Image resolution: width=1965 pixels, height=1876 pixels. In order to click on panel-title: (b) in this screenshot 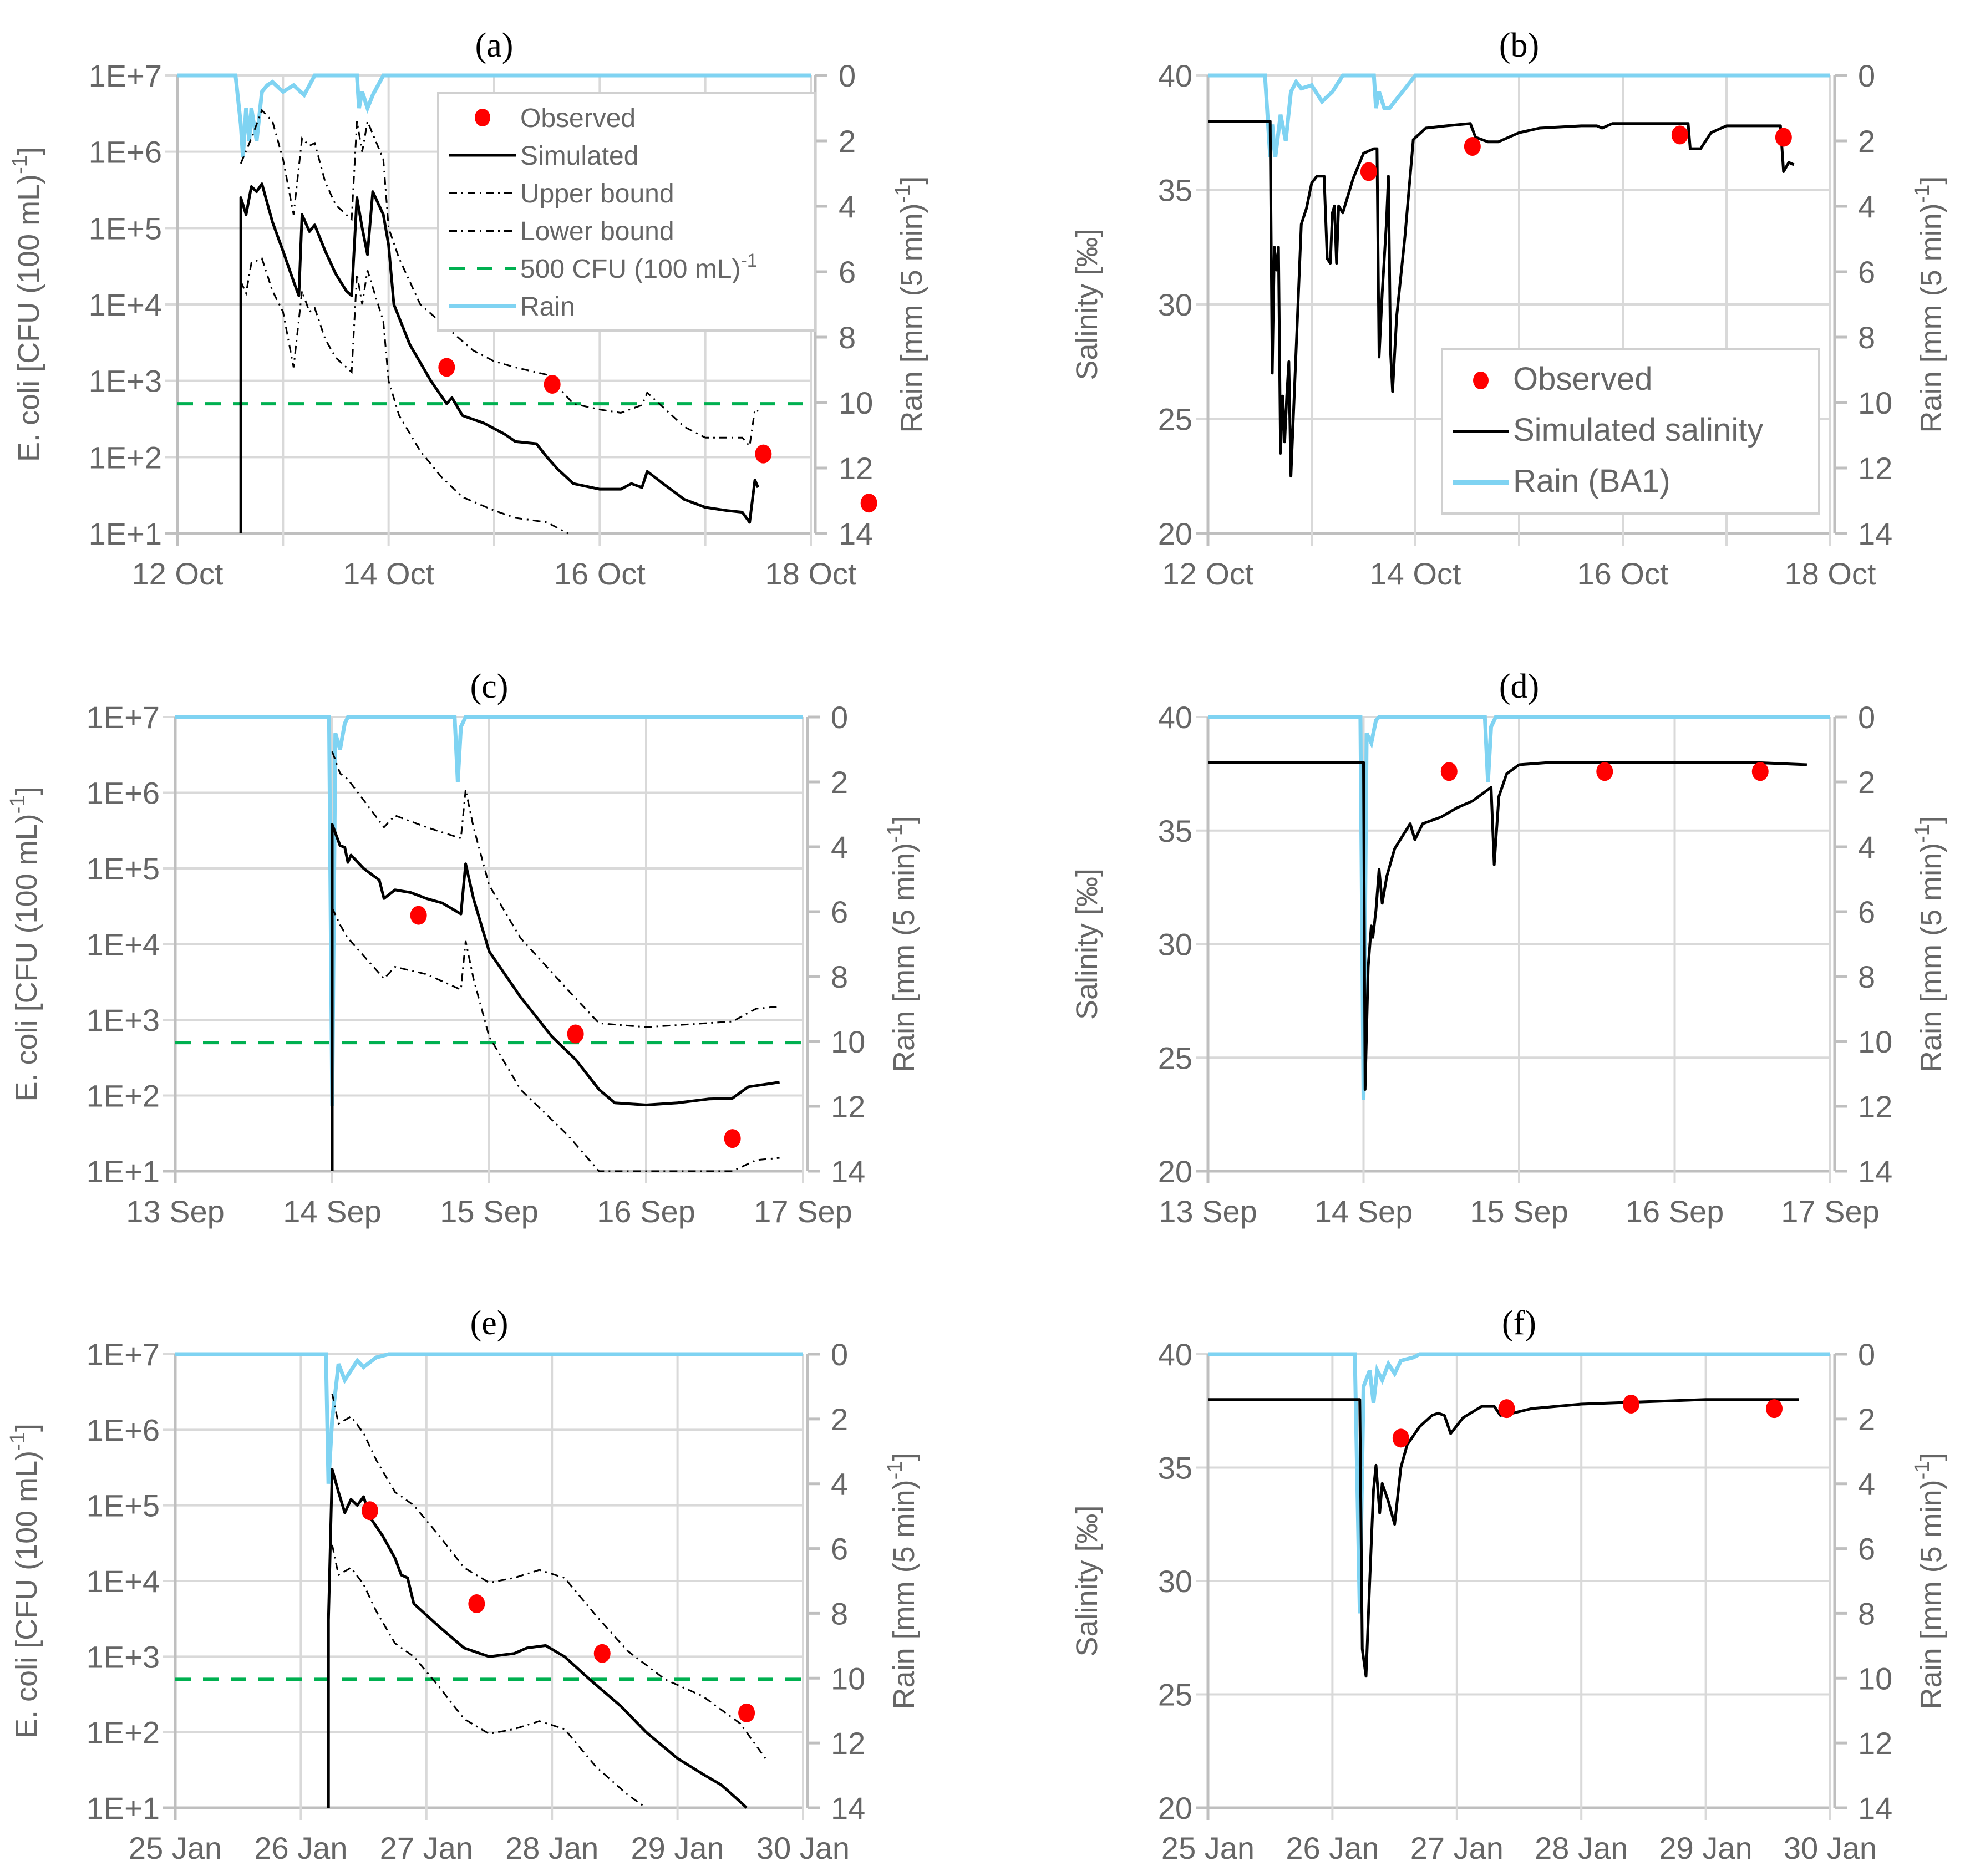, I will do `click(1519, 45)`.